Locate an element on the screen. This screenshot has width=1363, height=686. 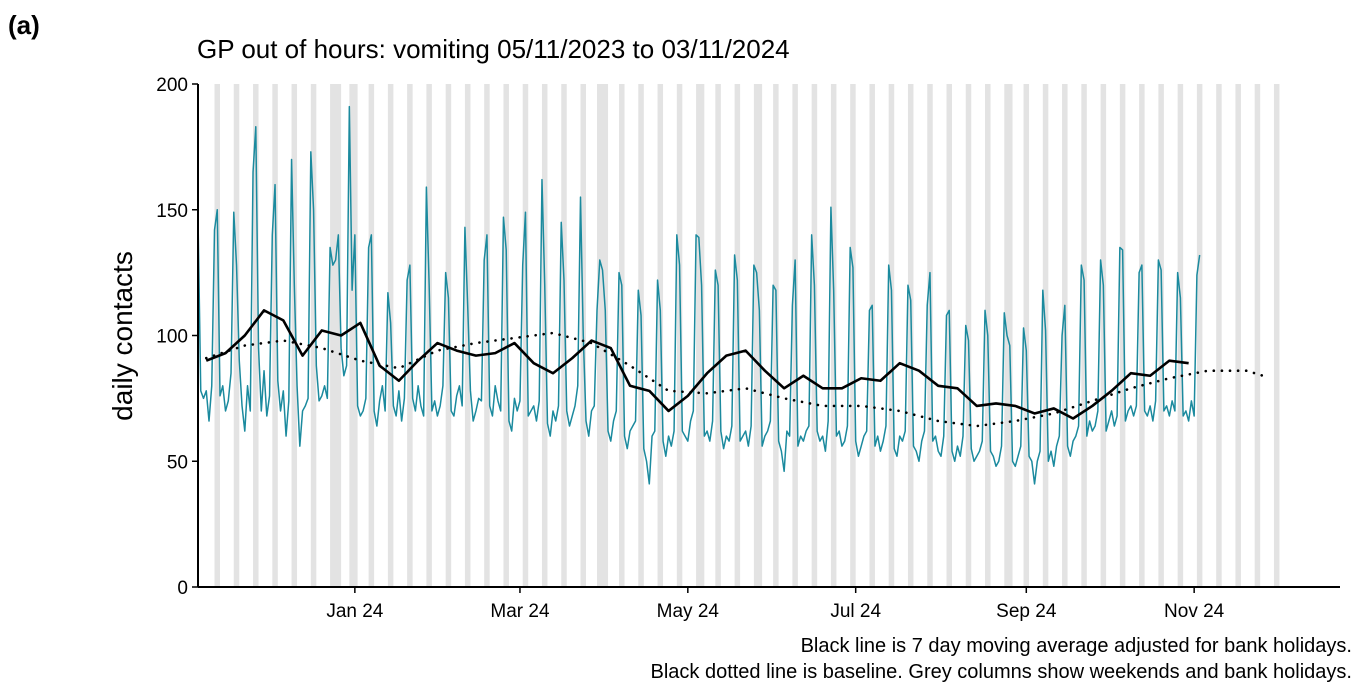
series-line is located at coordinates (697, 364).